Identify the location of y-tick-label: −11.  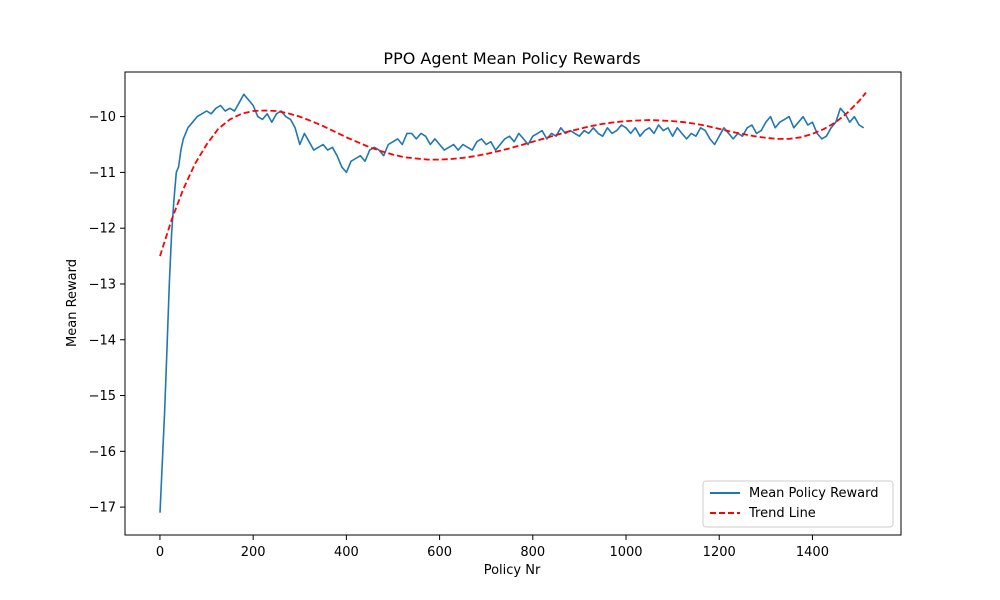
(102, 173).